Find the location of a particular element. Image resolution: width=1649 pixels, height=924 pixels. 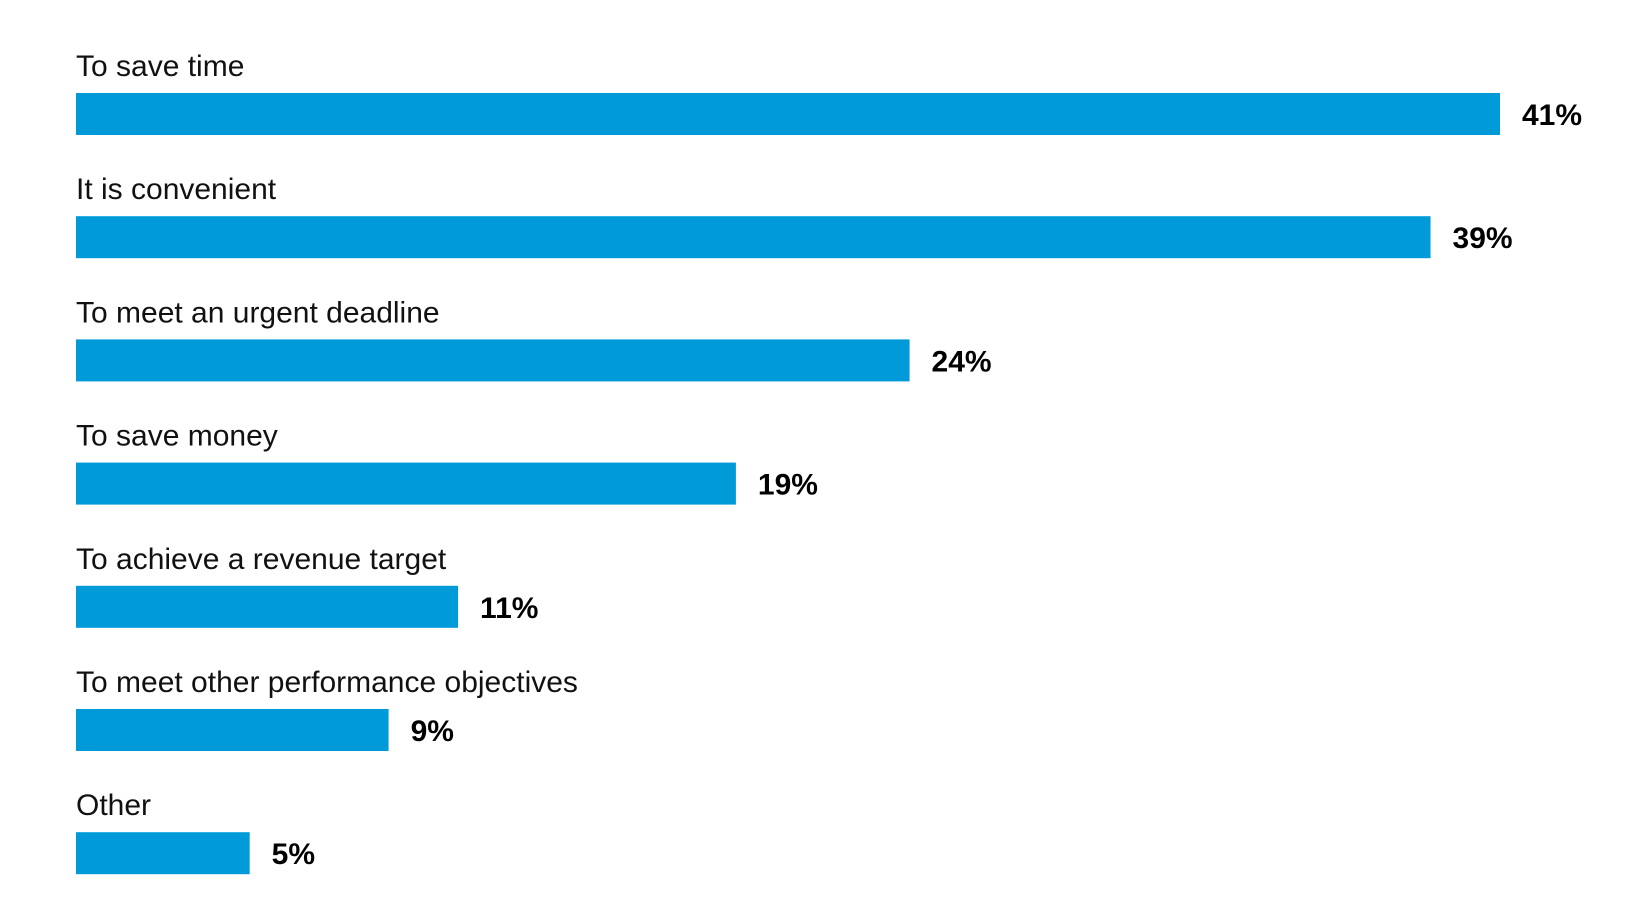

category-label: Other is located at coordinates (113, 805).